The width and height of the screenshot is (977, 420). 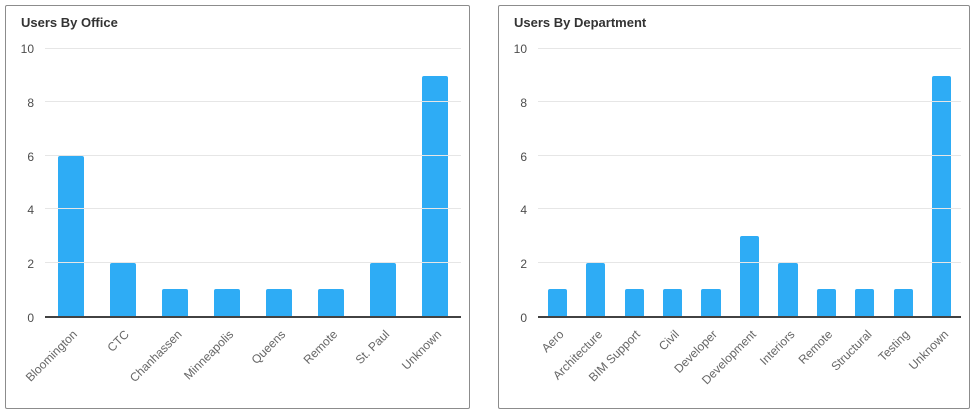 What do you see at coordinates (227, 182) in the screenshot?
I see `bar-slot-minneapolis` at bounding box center [227, 182].